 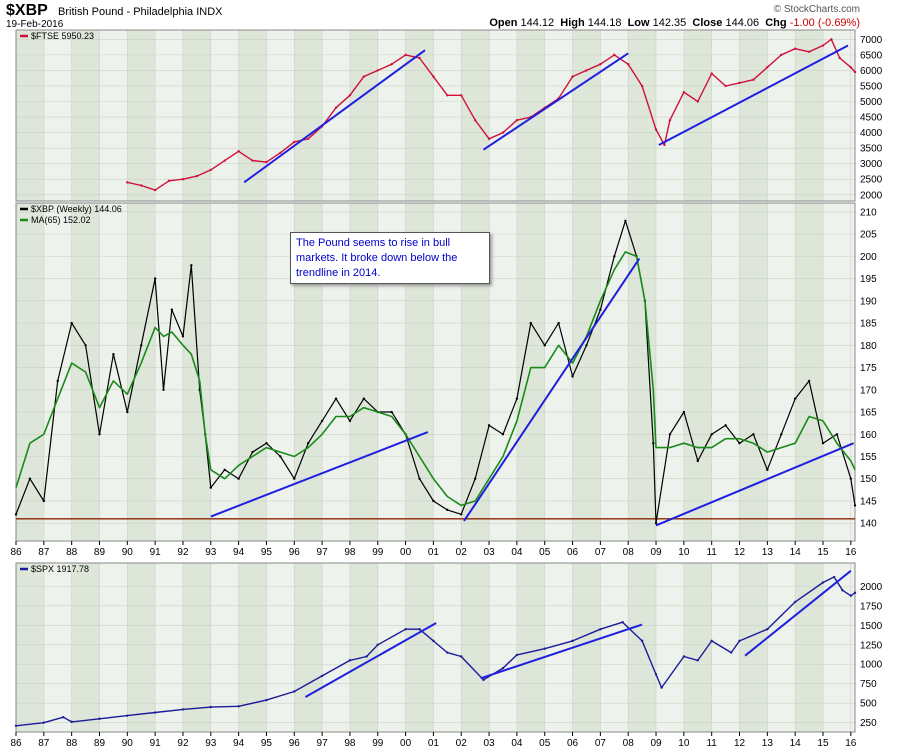 What do you see at coordinates (823, 552) in the screenshot?
I see `x-tick-label: 15` at bounding box center [823, 552].